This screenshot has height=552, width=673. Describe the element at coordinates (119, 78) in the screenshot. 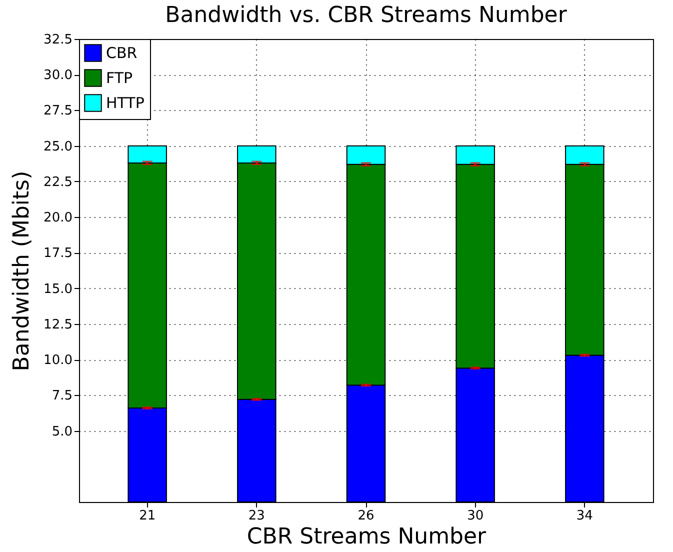

I see `legend-label: FTP` at that location.